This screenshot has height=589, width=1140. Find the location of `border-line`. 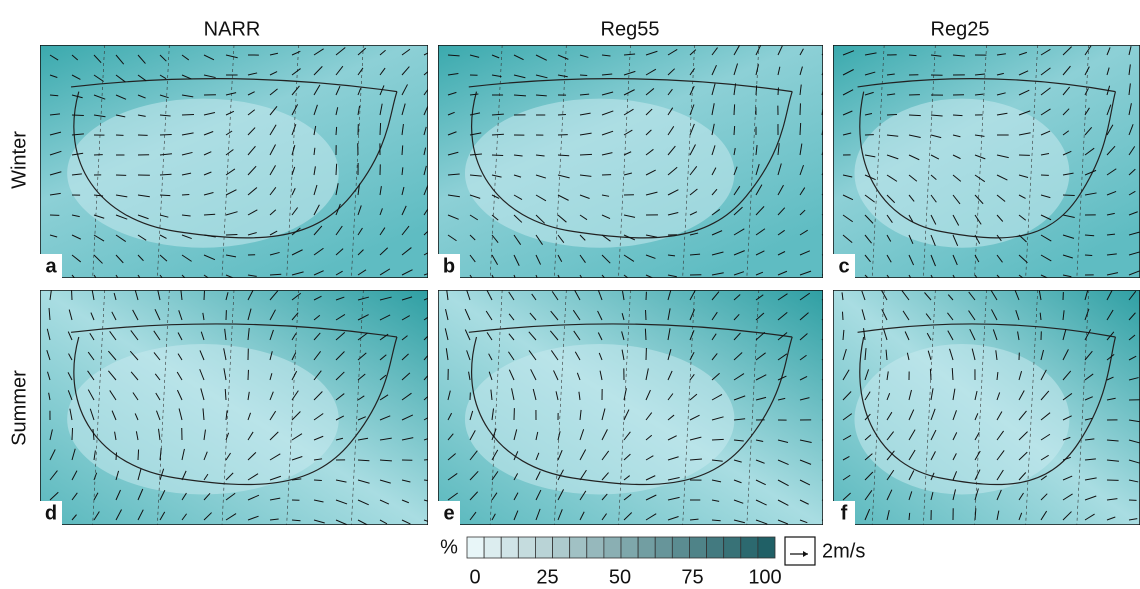

border-line is located at coordinates (234, 330).